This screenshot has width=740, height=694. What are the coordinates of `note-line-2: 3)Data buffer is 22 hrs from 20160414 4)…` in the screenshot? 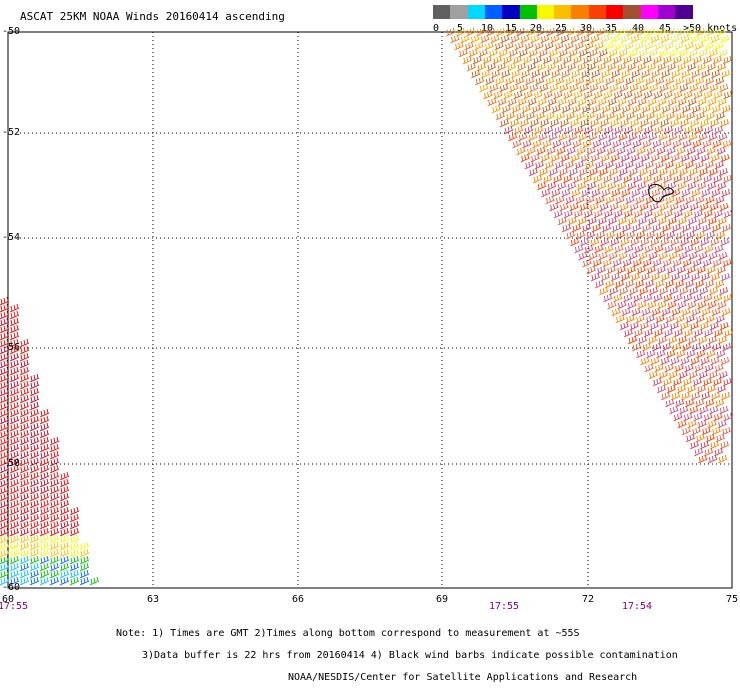 It's located at (410, 655).